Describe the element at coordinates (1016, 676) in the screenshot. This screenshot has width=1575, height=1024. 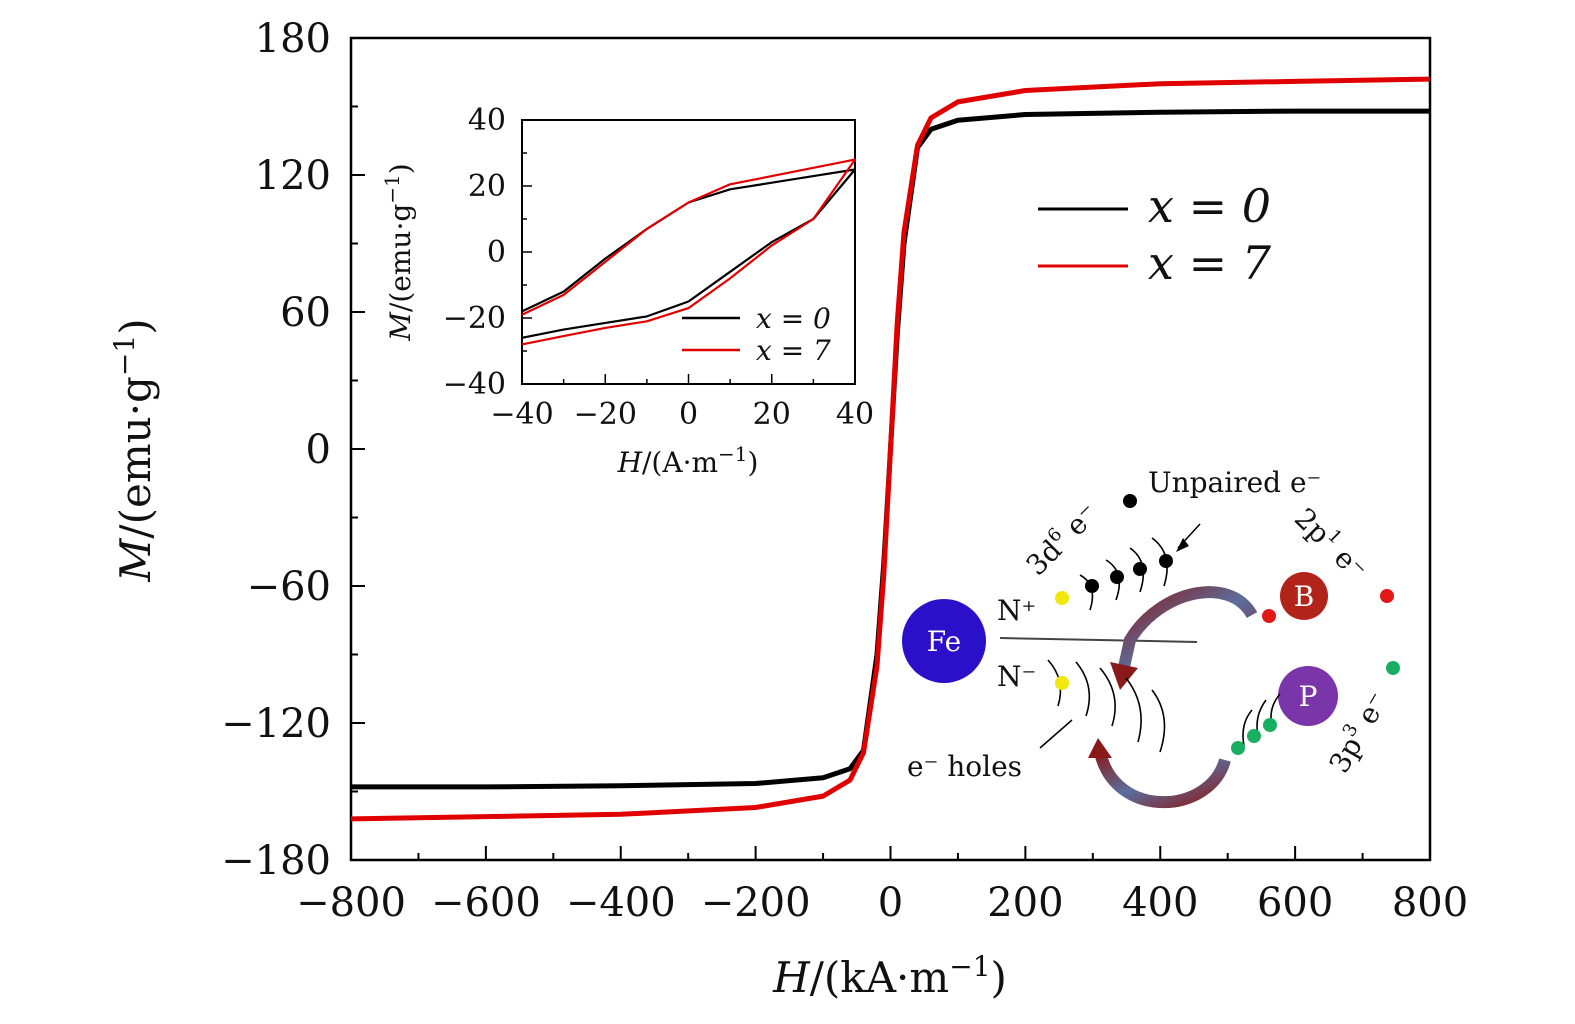
I see `n-minus-label: N⁻` at that location.